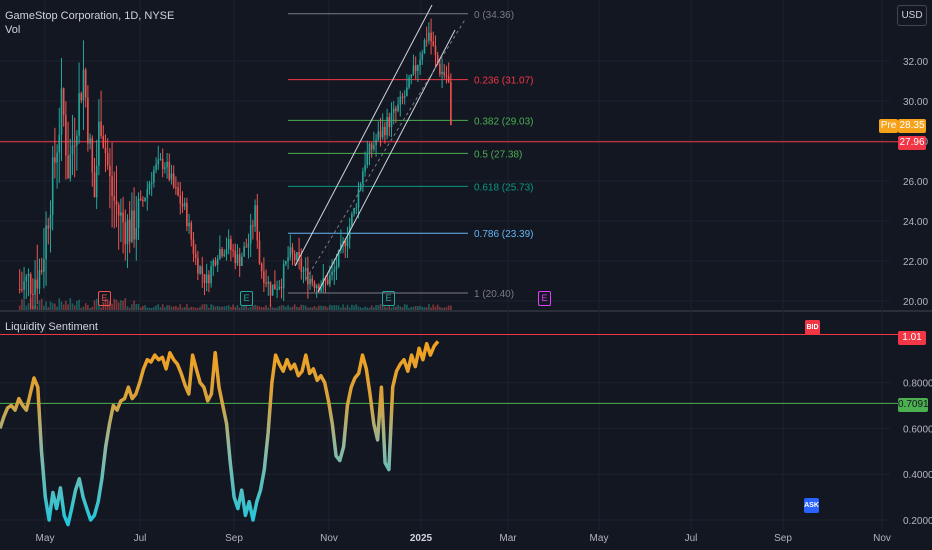 Image resolution: width=932 pixels, height=550 pixels. What do you see at coordinates (90, 16) in the screenshot?
I see `symbol-title: GameStop Corporation, 1D, NYSE` at bounding box center [90, 16].